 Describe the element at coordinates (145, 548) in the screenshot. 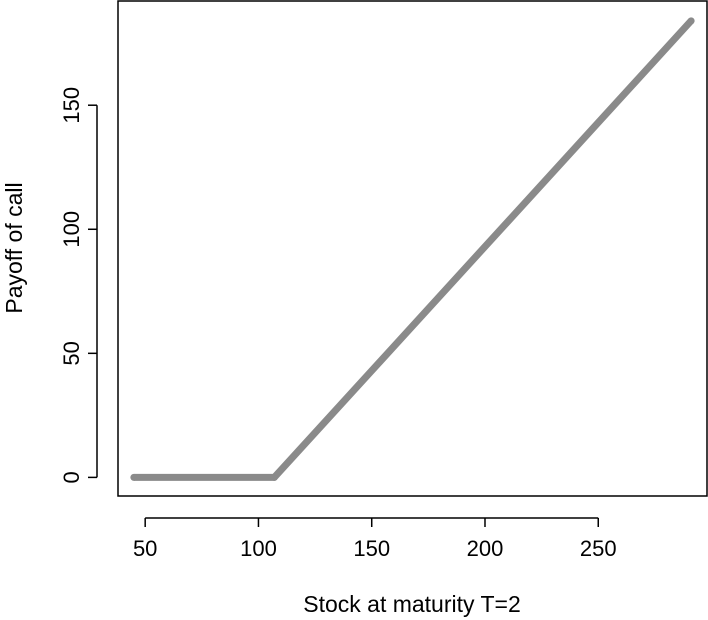

I see `x-tick-label: 50` at that location.